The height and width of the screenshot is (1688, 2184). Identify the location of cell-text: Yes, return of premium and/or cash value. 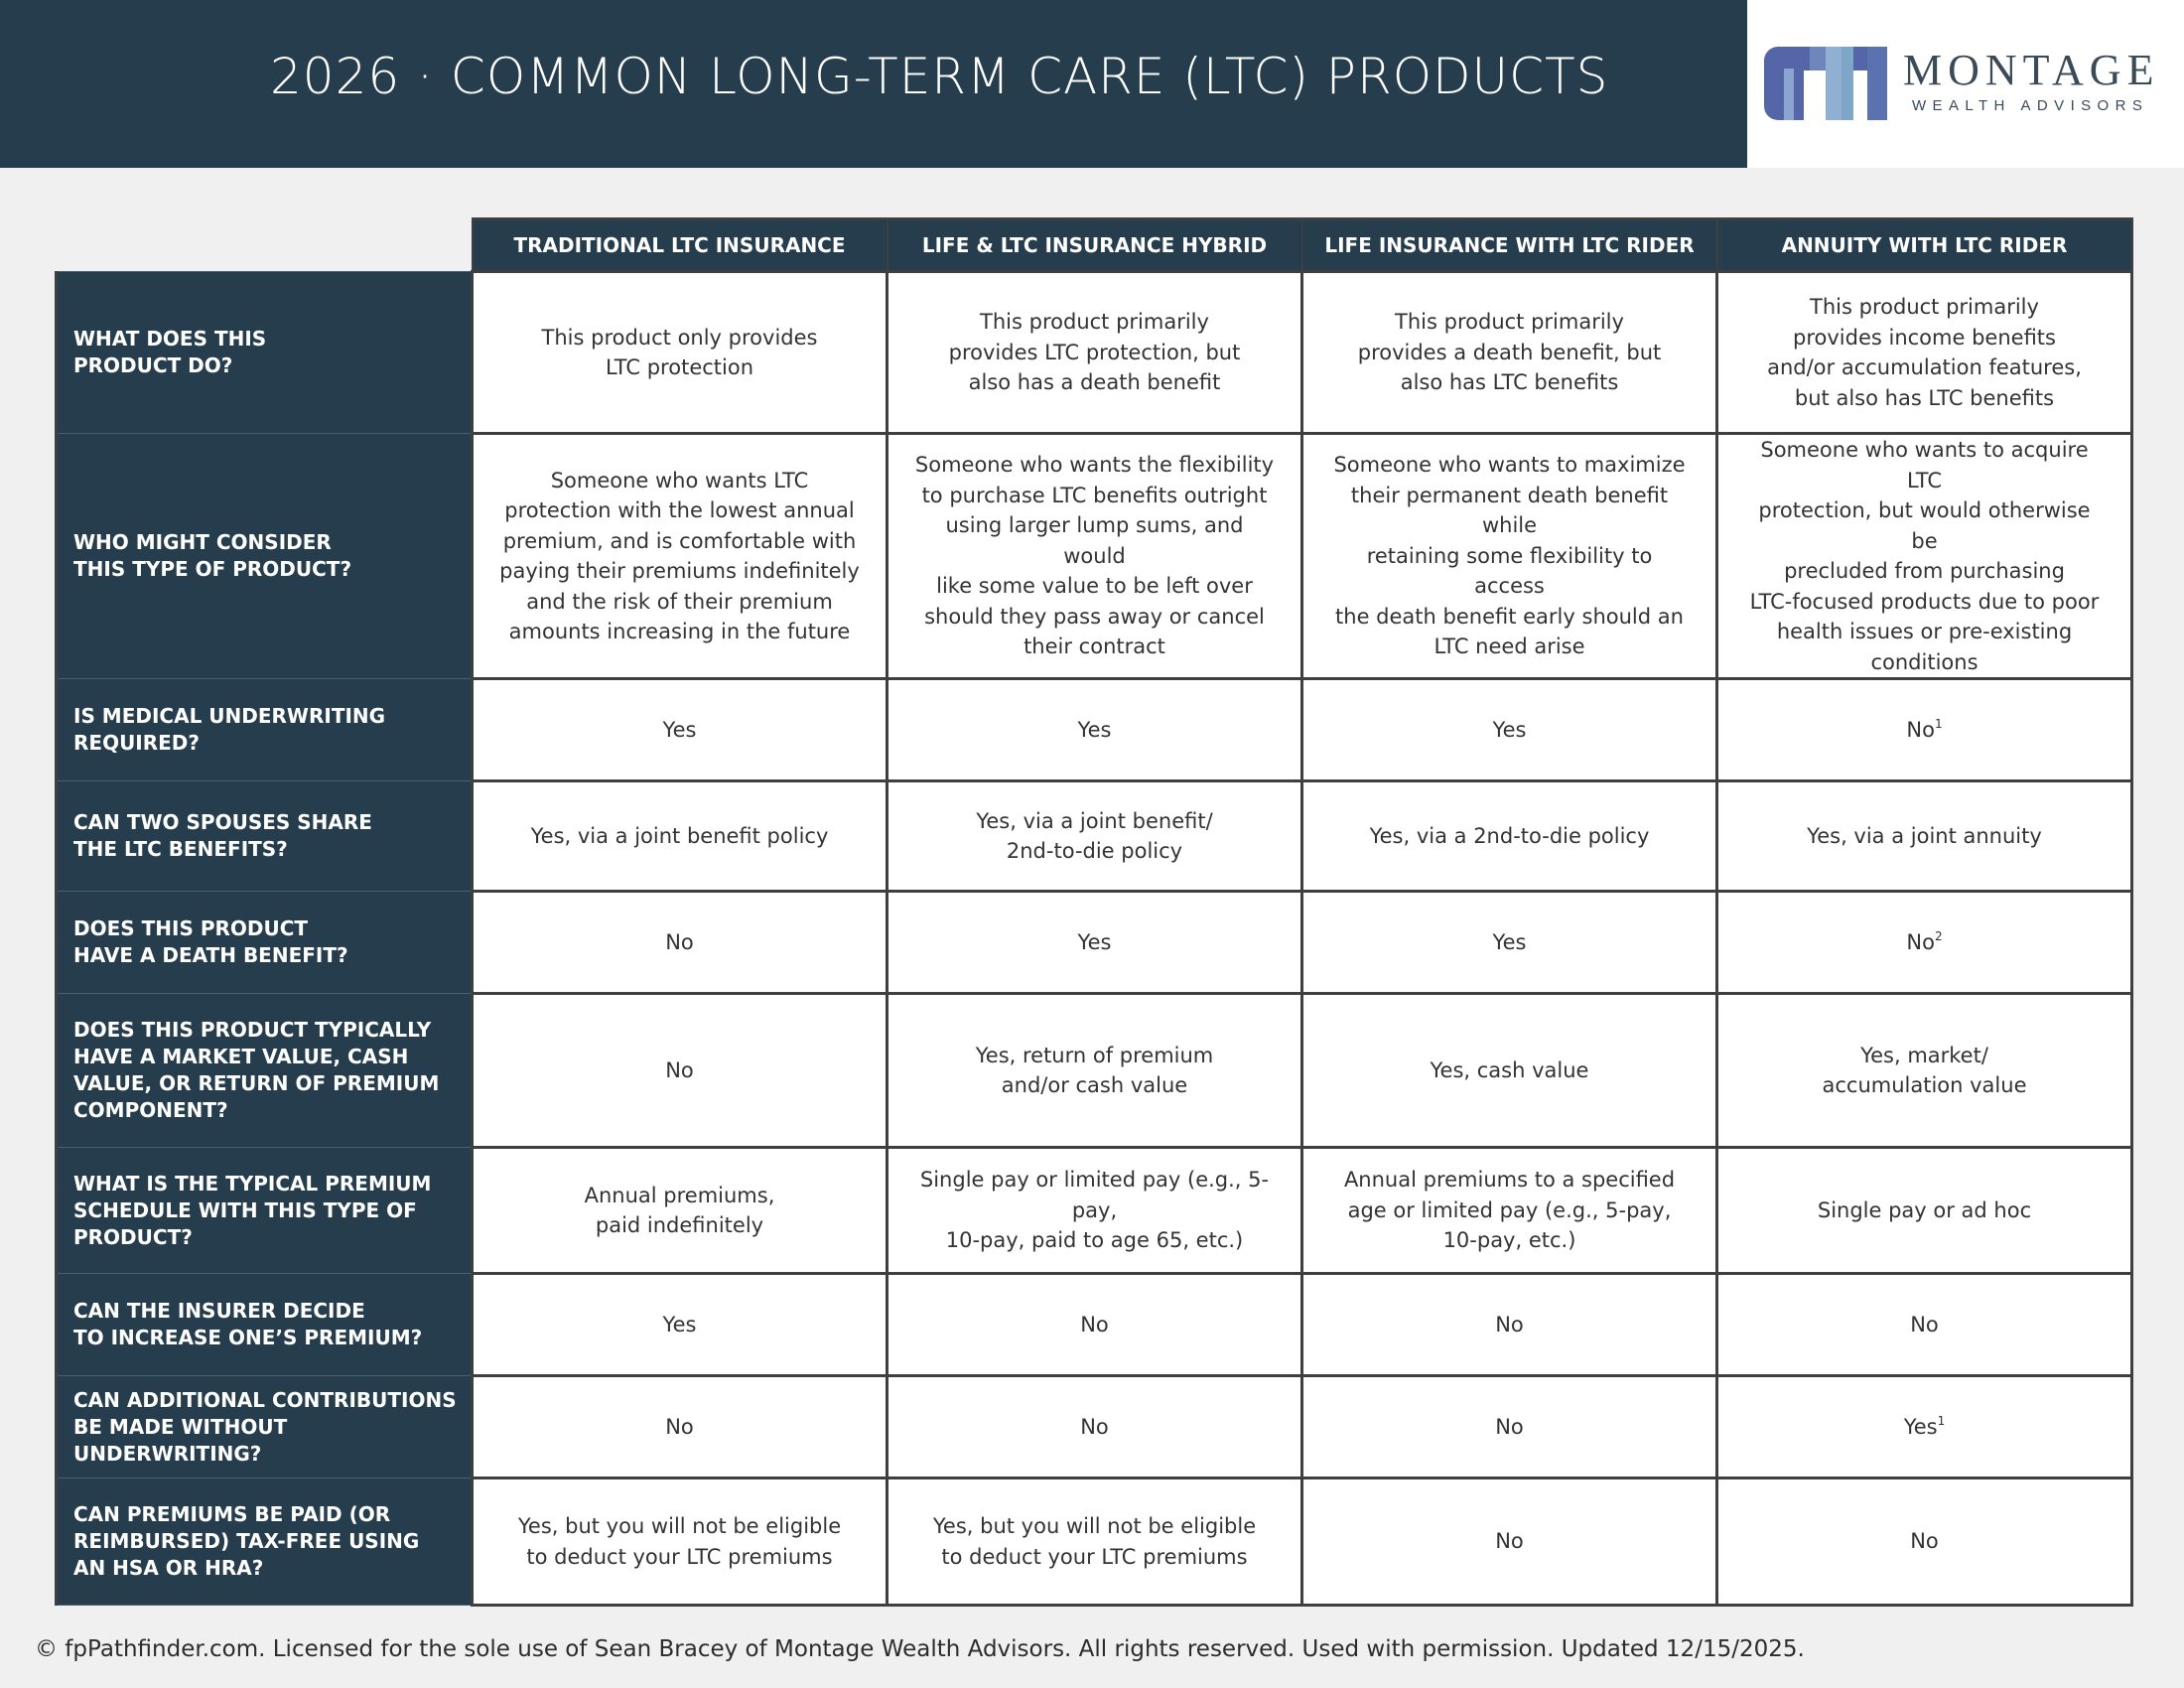
(1094, 1070).